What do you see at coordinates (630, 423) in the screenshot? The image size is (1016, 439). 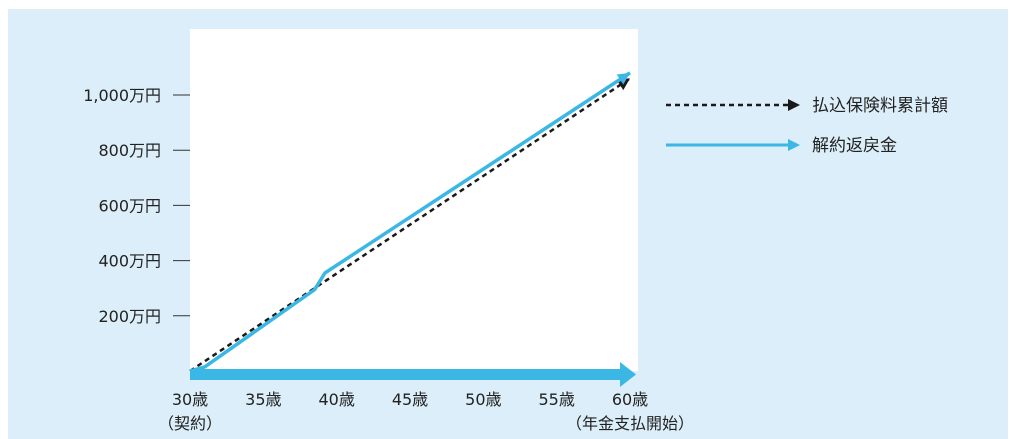 I see `x-tick-sublabel: （年金支払開始）` at bounding box center [630, 423].